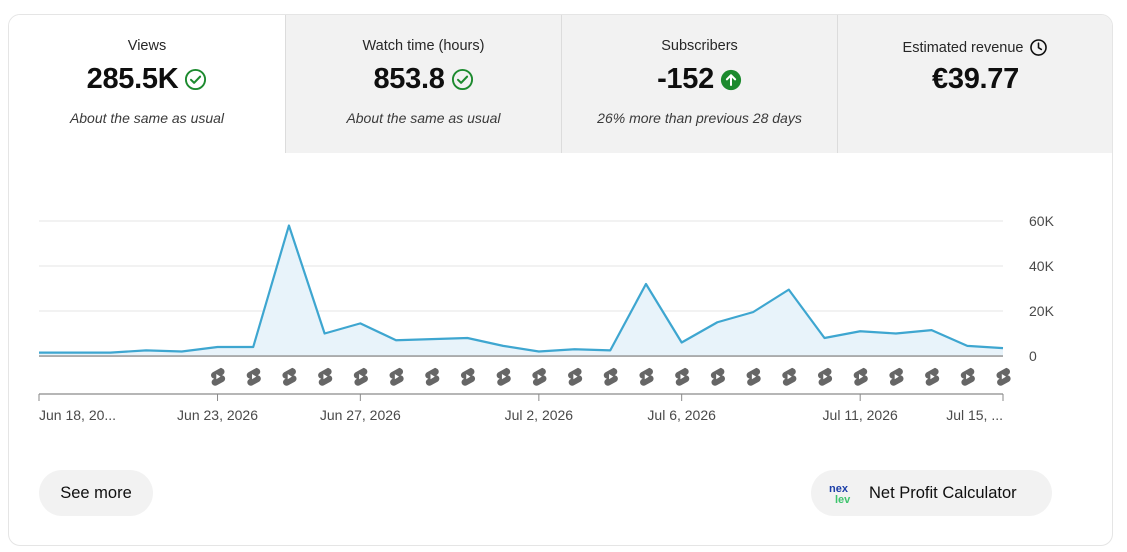  I want to click on clock-icon, so click(1039, 47).